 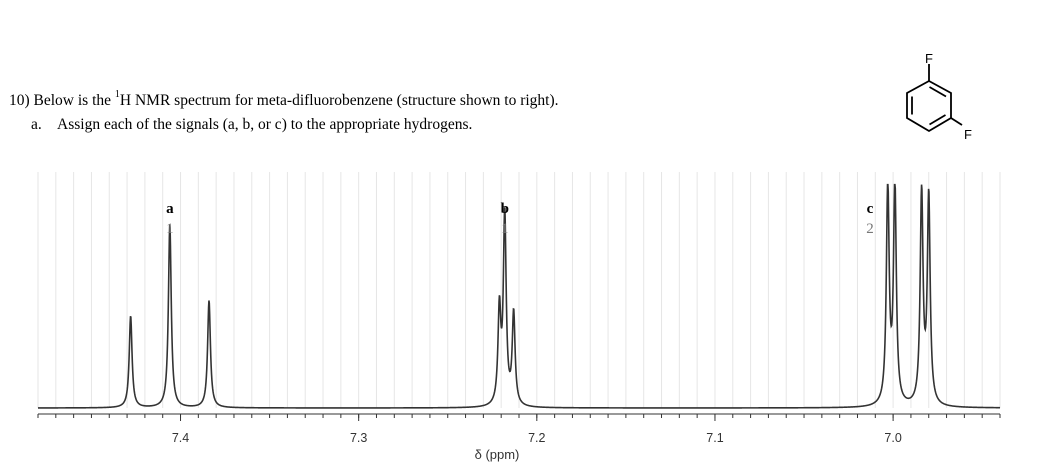 I want to click on signal-letter-c: c, so click(x=870, y=209).